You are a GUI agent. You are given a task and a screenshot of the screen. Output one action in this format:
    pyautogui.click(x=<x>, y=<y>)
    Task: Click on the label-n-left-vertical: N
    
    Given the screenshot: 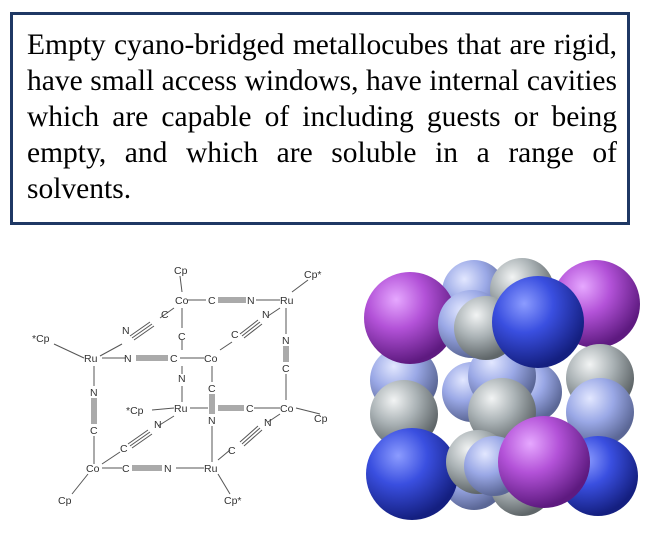 What is the action you would take?
    pyautogui.click(x=94, y=393)
    